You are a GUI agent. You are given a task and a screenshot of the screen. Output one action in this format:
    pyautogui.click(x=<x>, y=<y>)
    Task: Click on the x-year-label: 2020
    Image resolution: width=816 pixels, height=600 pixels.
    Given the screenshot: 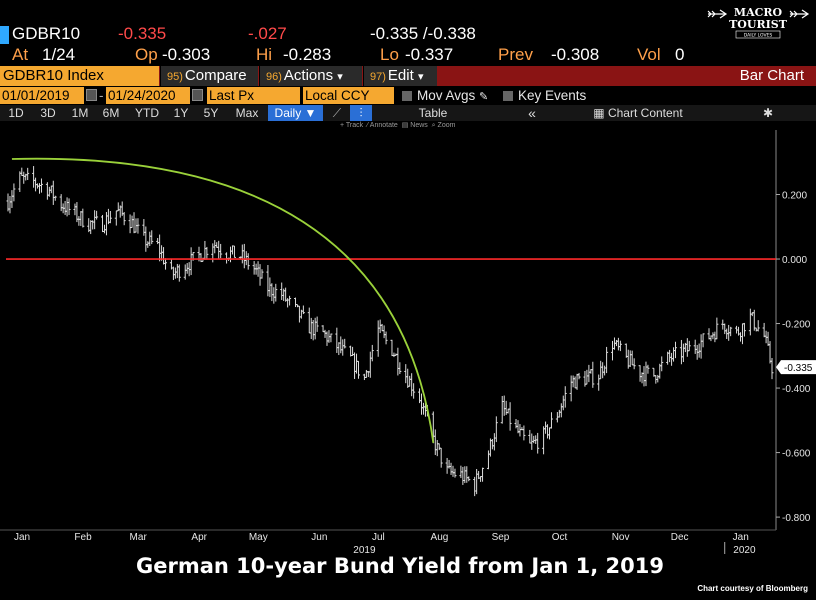 What is the action you would take?
    pyautogui.click(x=744, y=550)
    